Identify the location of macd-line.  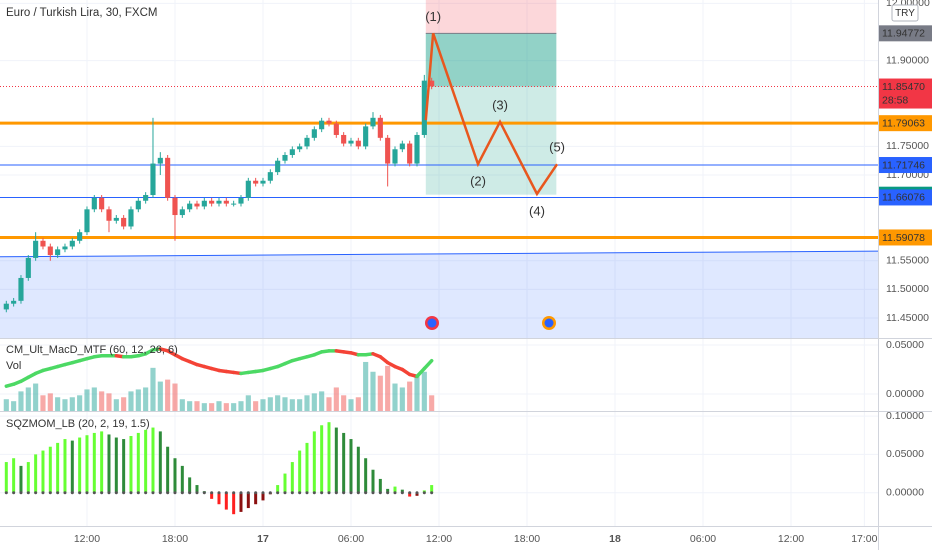
(421, 372).